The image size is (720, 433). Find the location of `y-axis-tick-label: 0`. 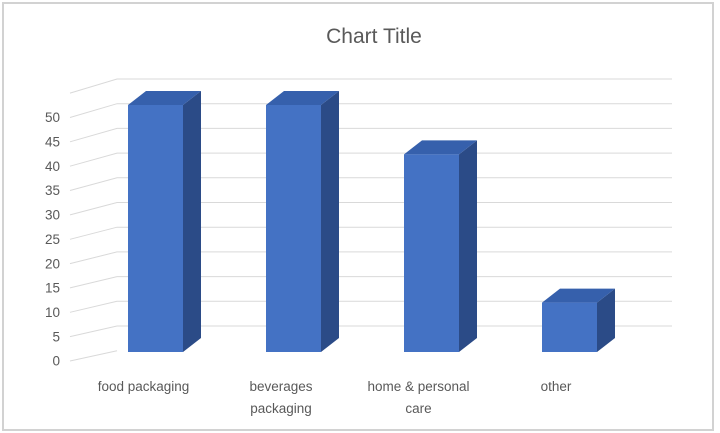

y-axis-tick-label: 0 is located at coordinates (56, 361).